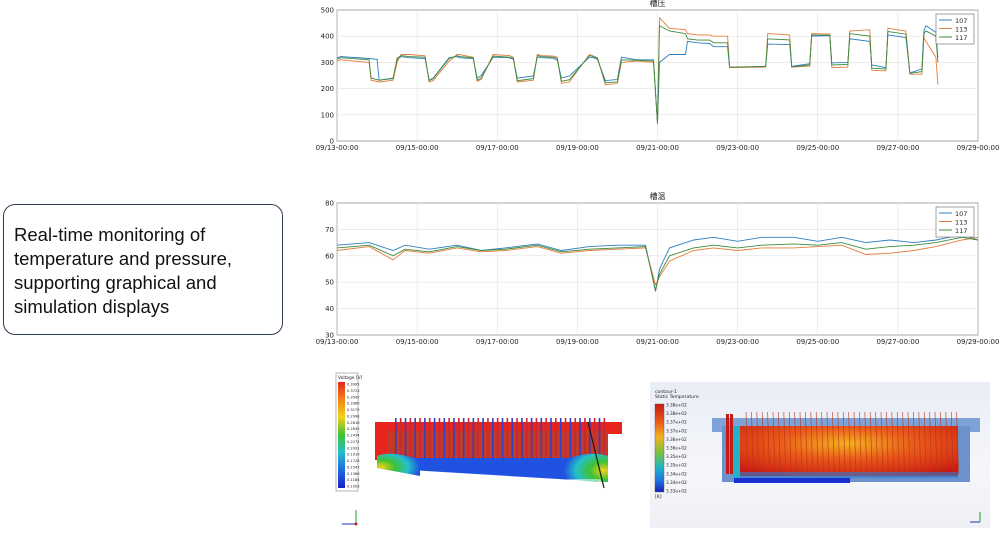  What do you see at coordinates (327, 11) in the screenshot?
I see `y-tick-label: 500` at bounding box center [327, 11].